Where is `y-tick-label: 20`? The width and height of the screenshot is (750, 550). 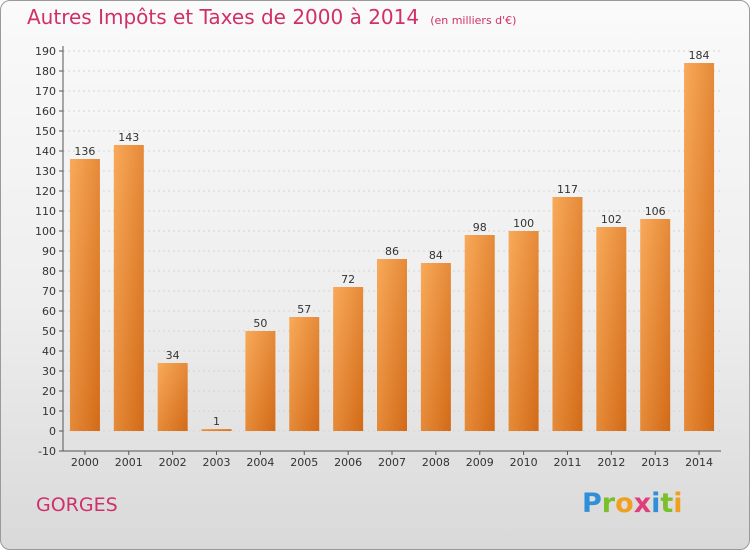
y-tick-label: 20 is located at coordinates (49, 391).